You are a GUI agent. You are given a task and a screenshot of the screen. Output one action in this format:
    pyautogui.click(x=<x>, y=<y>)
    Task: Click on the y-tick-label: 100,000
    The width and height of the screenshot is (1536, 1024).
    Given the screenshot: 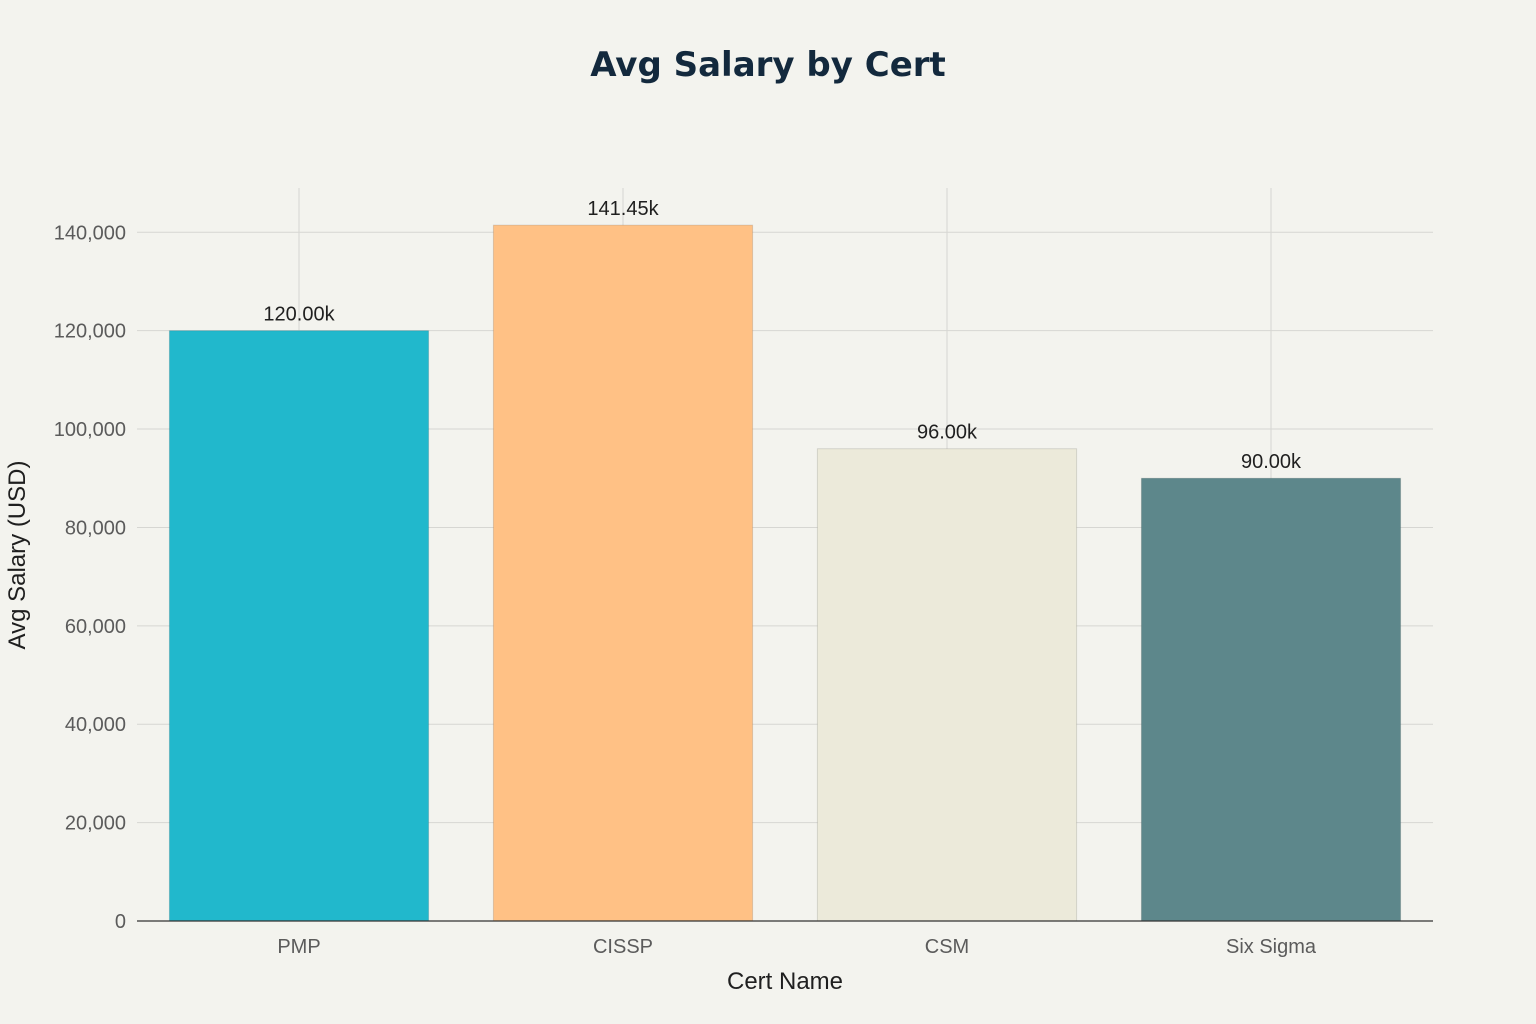 What is the action you would take?
    pyautogui.click(x=90, y=430)
    